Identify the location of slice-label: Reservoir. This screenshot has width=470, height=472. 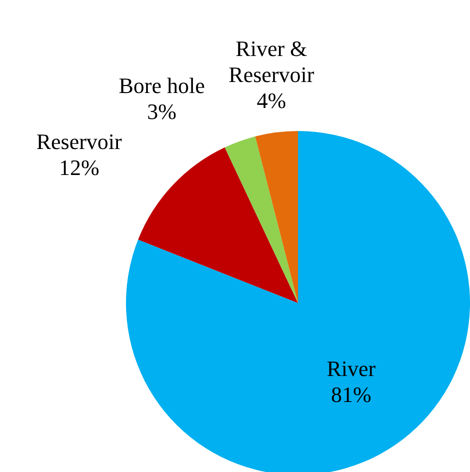
(79, 141).